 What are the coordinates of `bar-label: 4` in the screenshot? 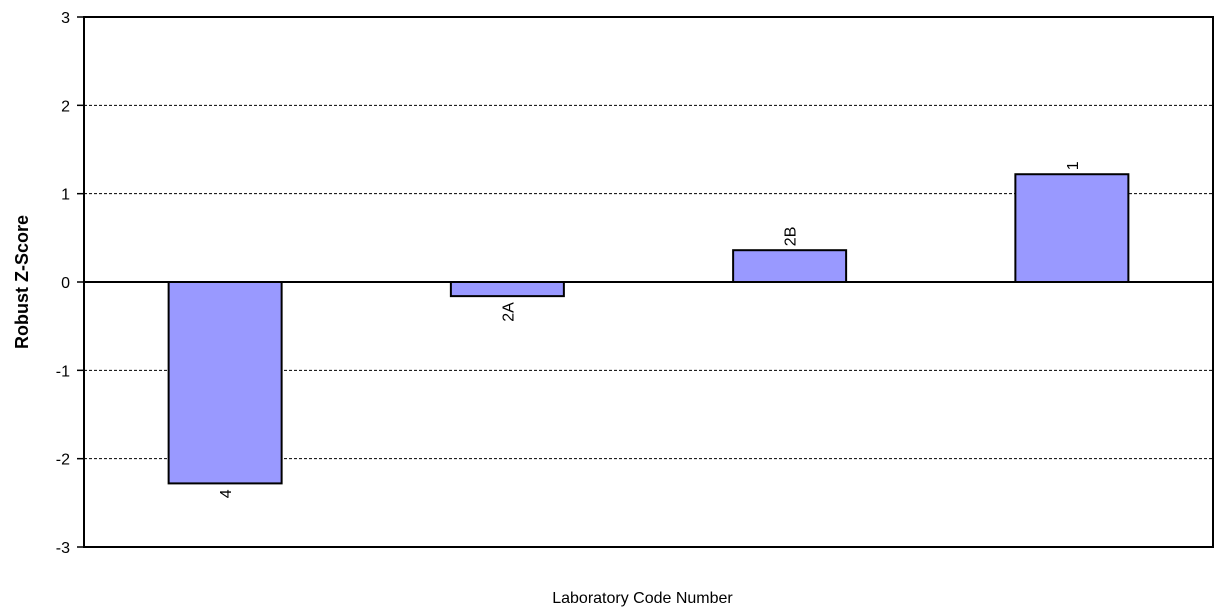 It's located at (226, 493).